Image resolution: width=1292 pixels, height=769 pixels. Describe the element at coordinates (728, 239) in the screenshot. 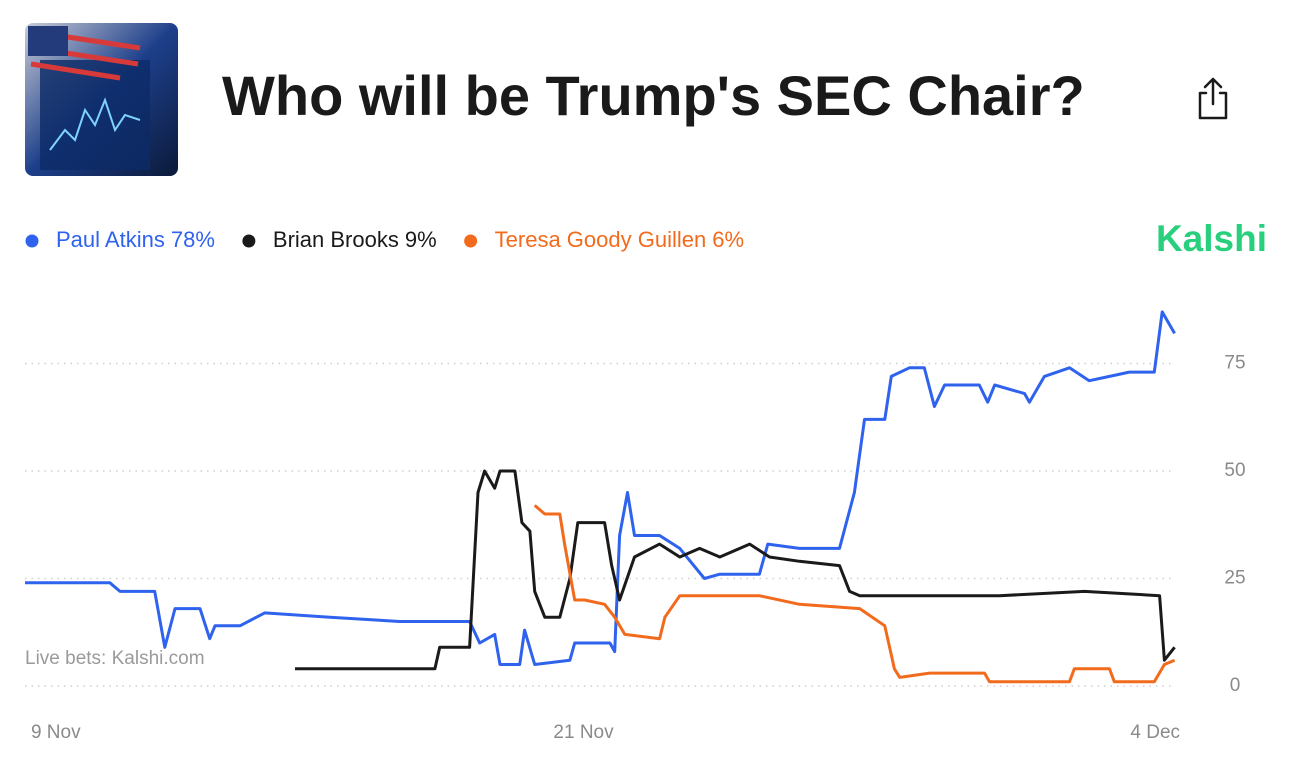

I see `legend-chance: 6%` at that location.